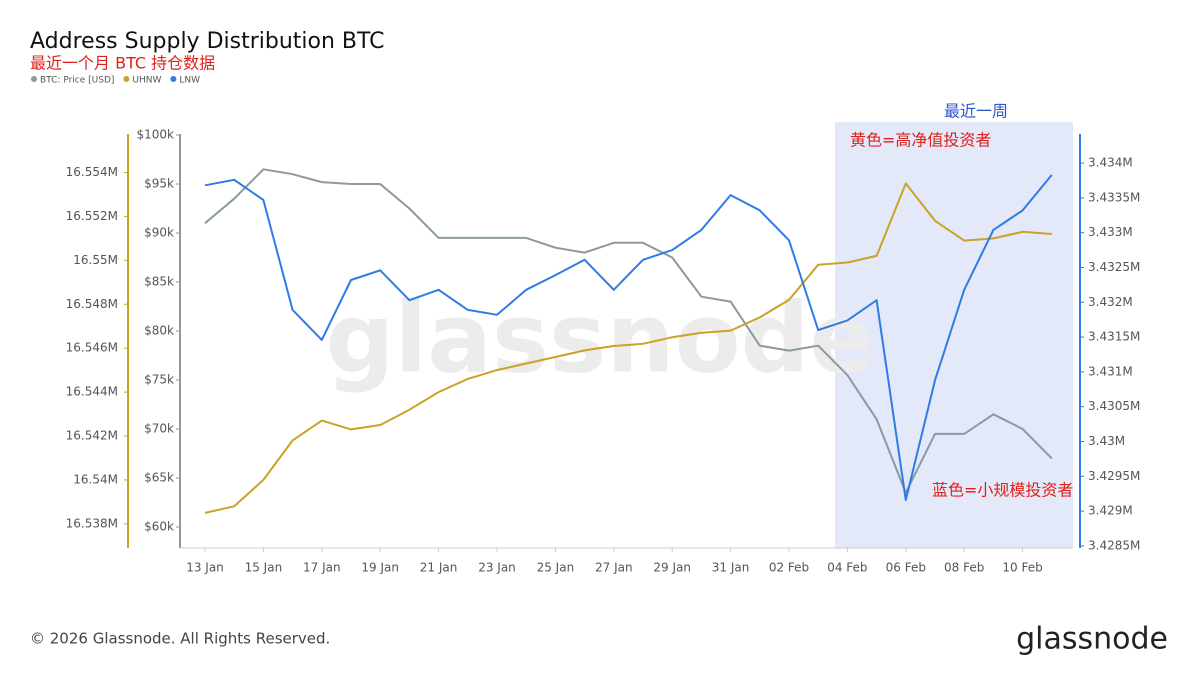 This screenshot has height=675, width=1200. What do you see at coordinates (159, 282) in the screenshot?
I see `y-tick-label: $85k` at bounding box center [159, 282].